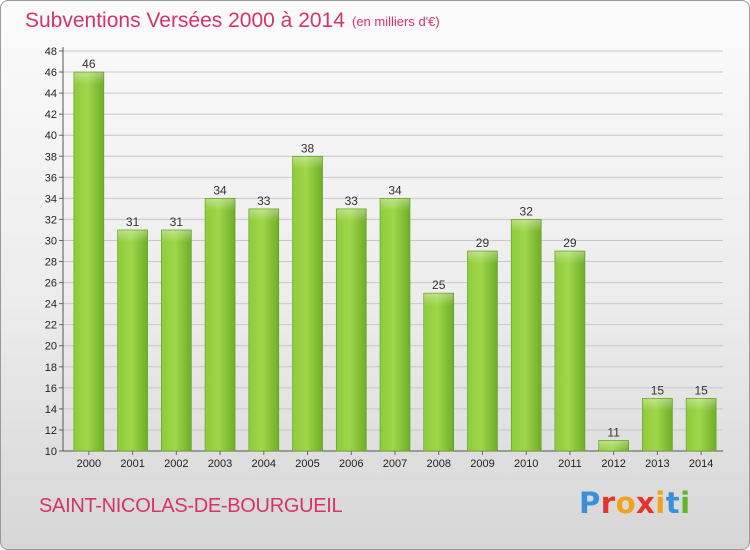 This screenshot has height=550, width=750. Describe the element at coordinates (613, 432) in the screenshot. I see `data-label: 11` at that location.